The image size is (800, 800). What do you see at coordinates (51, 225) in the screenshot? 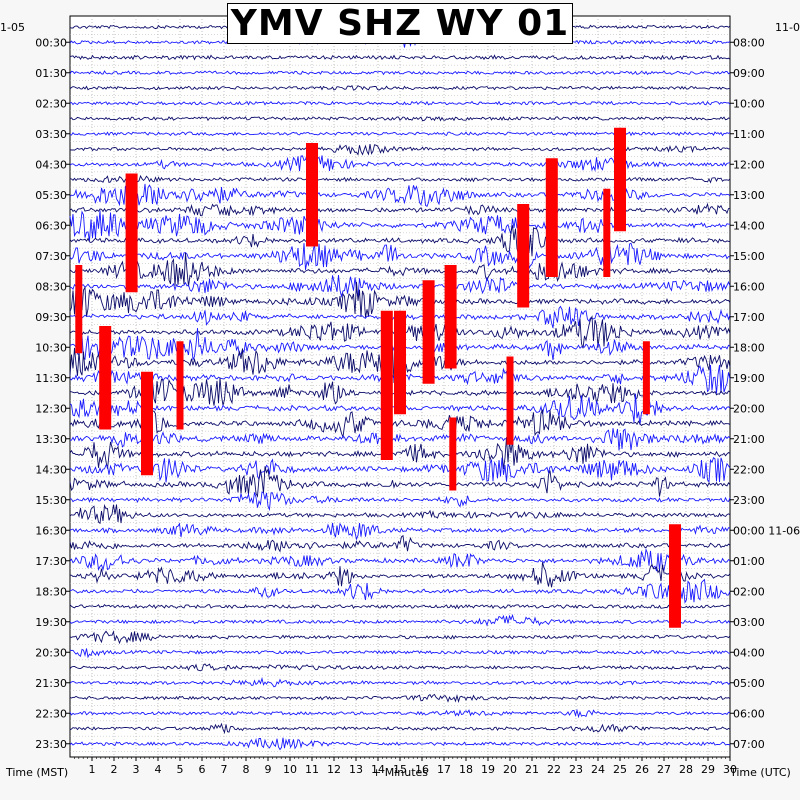
I see `left-tick-label: 06:30` at bounding box center [51, 225].